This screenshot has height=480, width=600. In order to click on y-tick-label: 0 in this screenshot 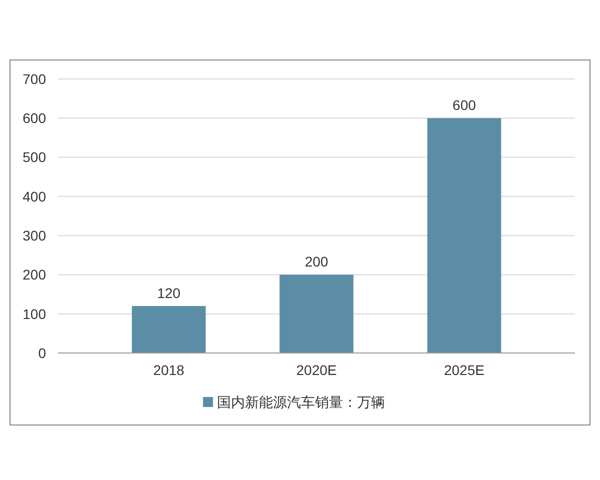, I will do `click(42, 352)`.